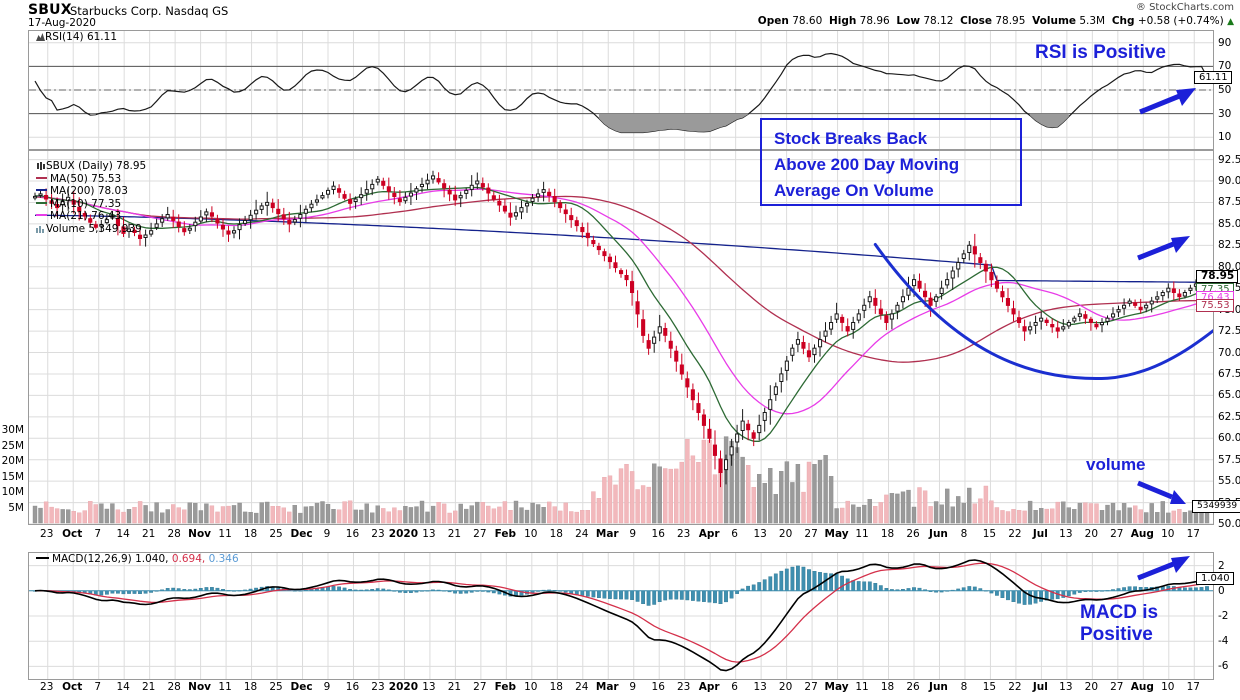  I want to click on x-axis-tick: Nov, so click(200, 687).